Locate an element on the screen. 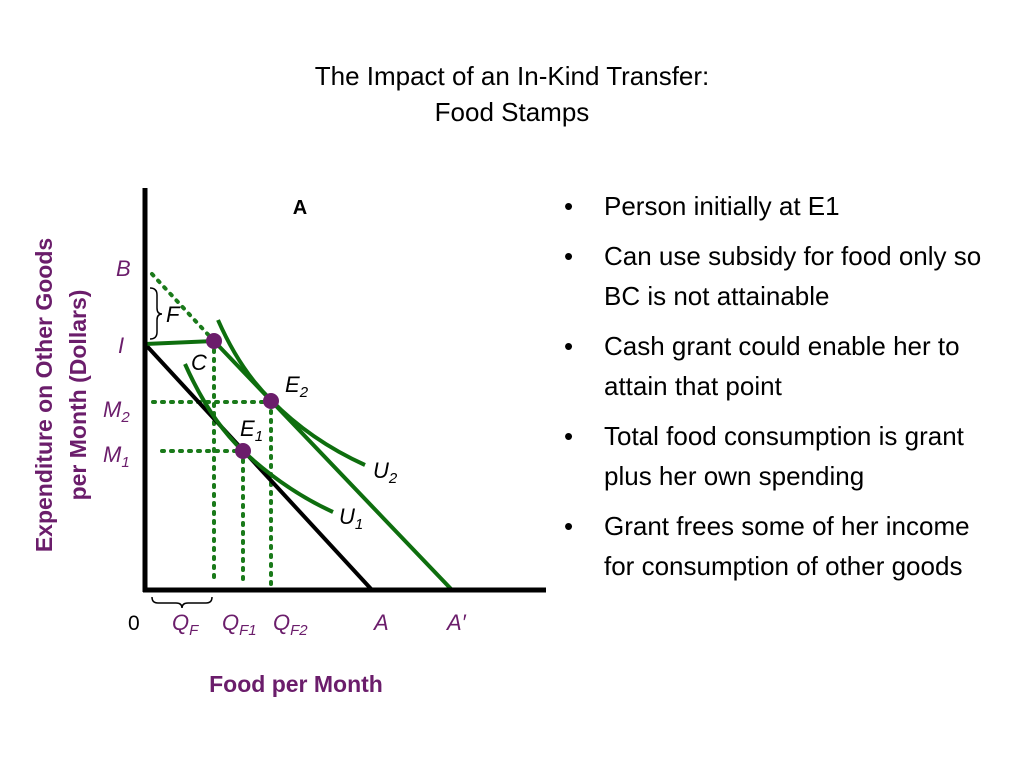  x-axis-label: Food per Month is located at coordinates (296, 684).